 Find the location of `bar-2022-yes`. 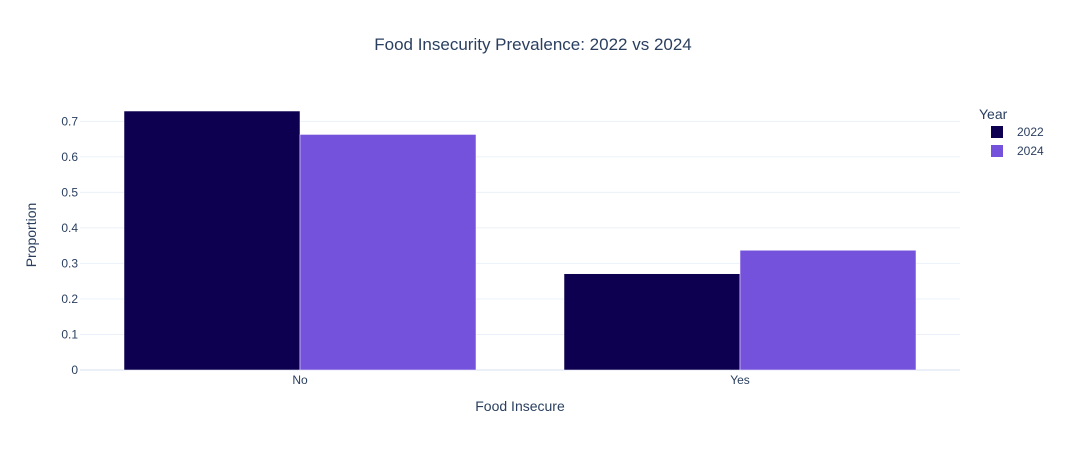

bar-2022-yes is located at coordinates (652, 322).